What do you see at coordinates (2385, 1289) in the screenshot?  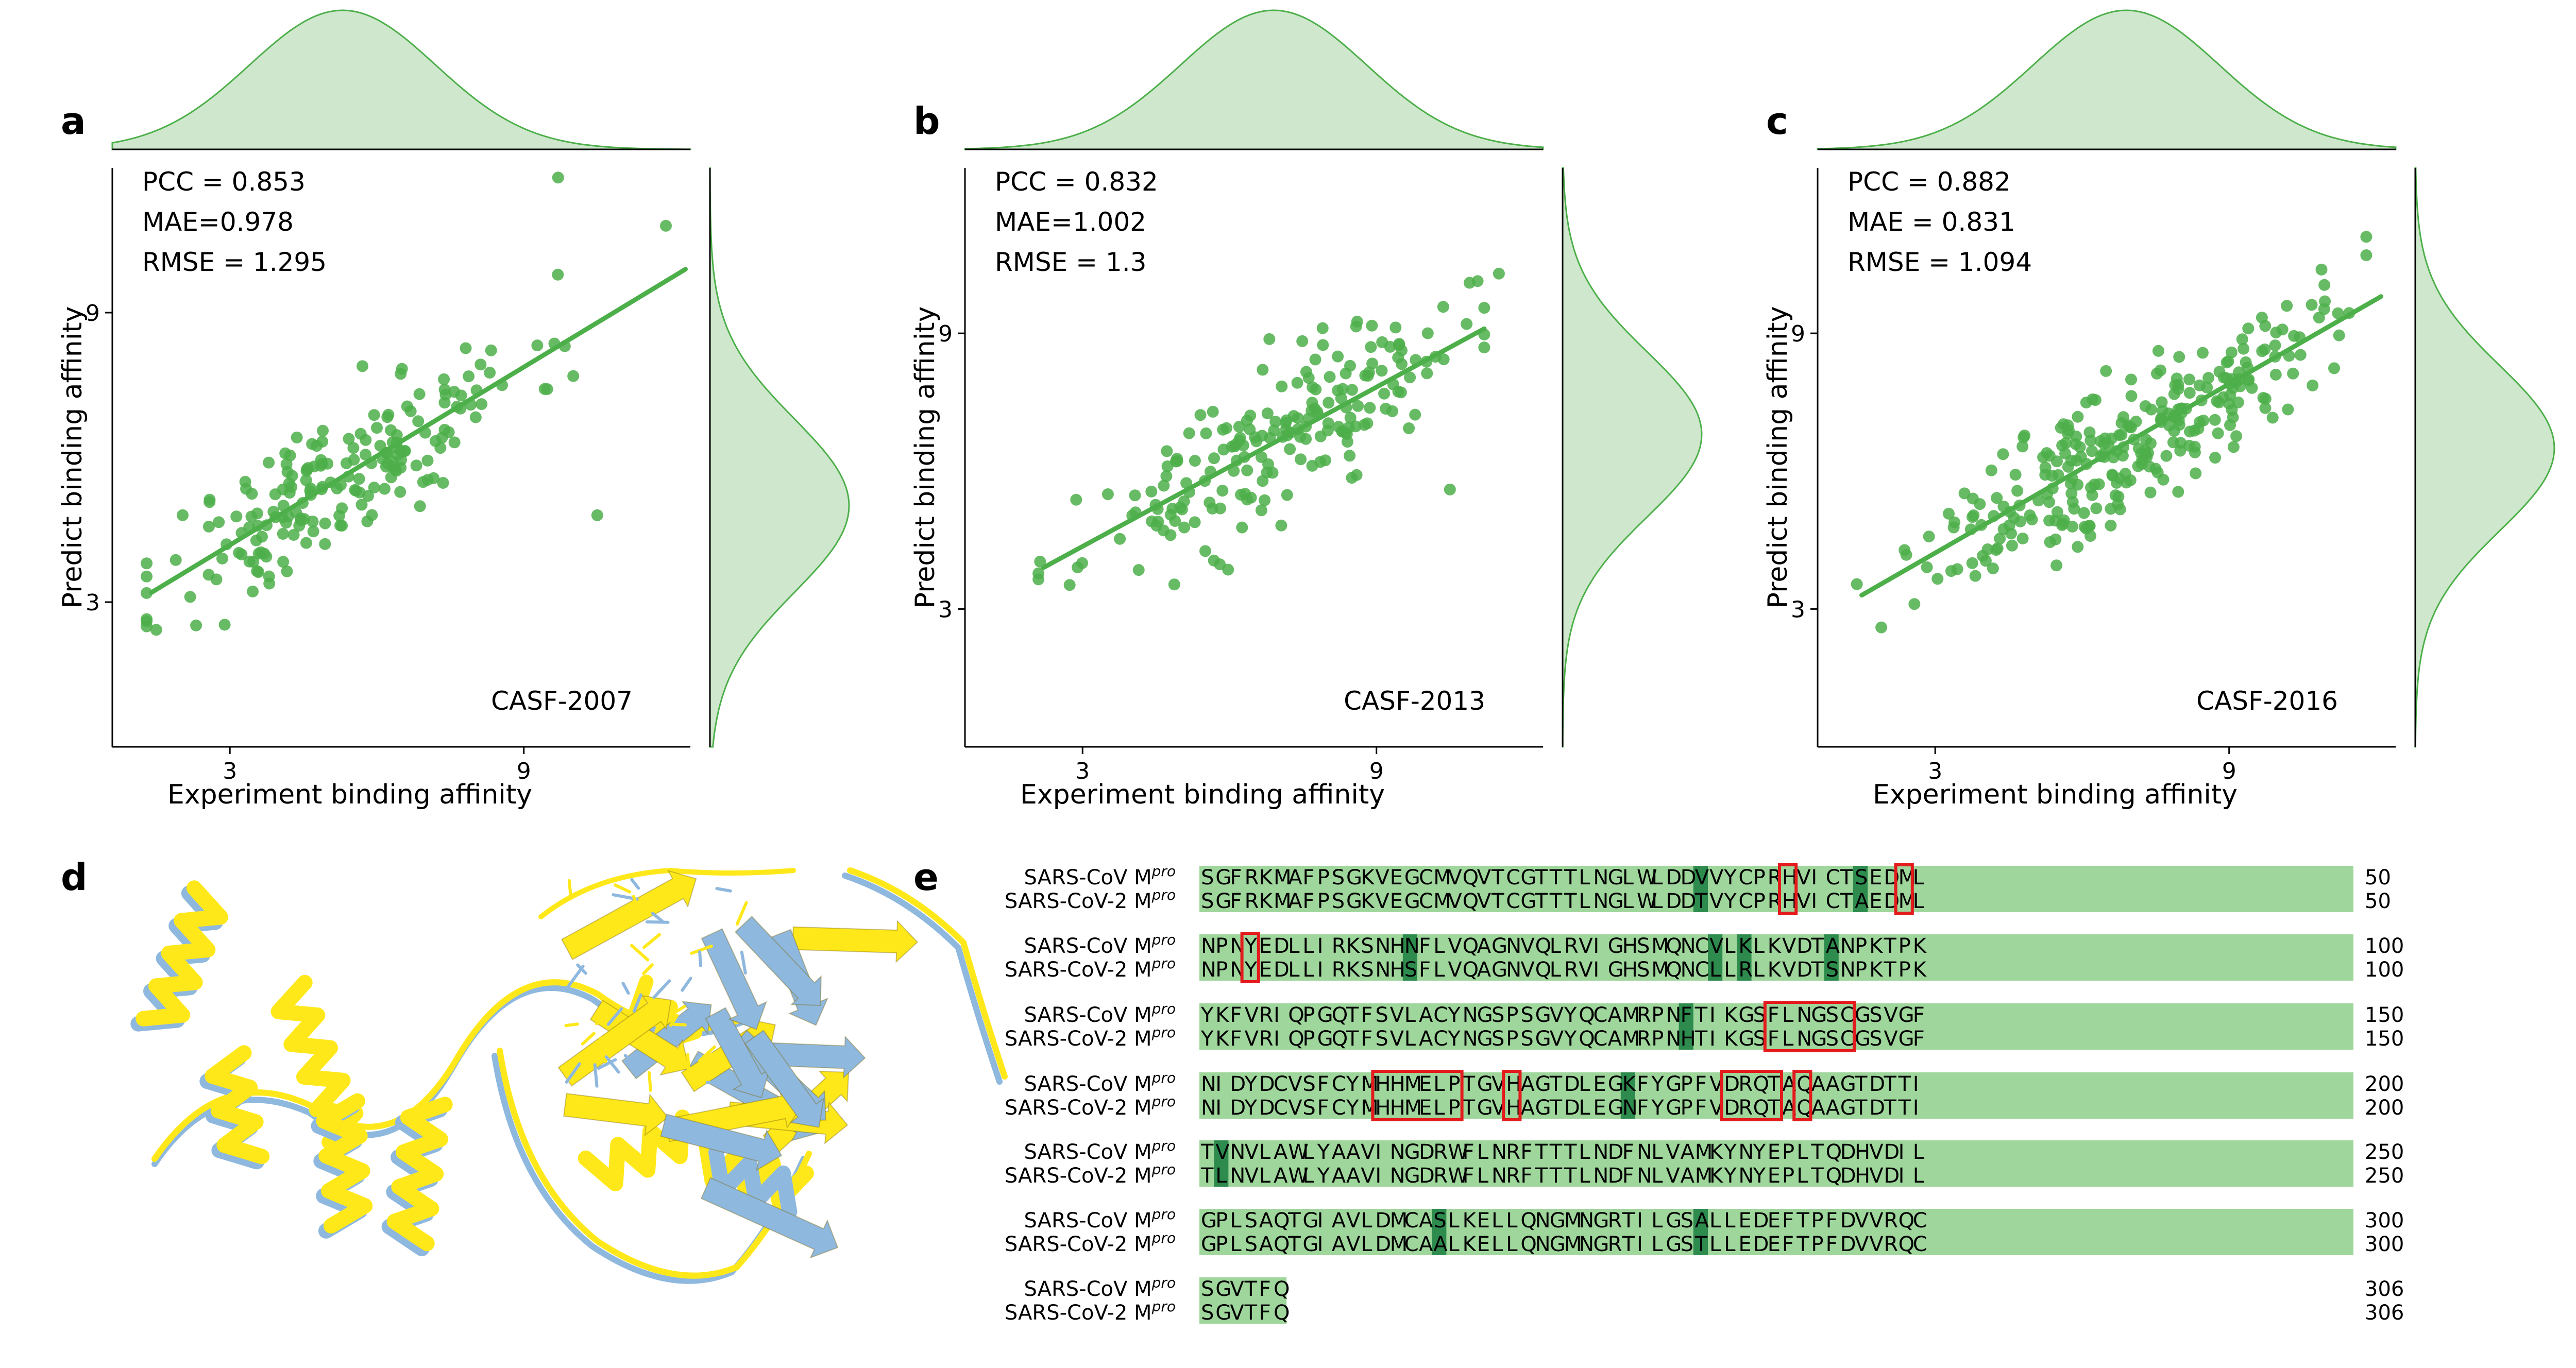 I see `residue-number: 306` at bounding box center [2385, 1289].